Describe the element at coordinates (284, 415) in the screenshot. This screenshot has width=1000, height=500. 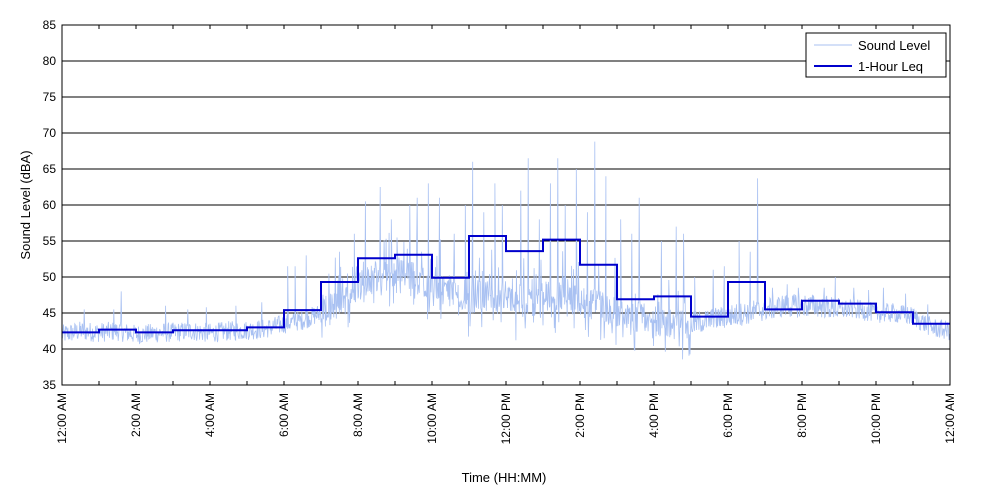
I see `x-tick-label: 6:00 AM` at that location.